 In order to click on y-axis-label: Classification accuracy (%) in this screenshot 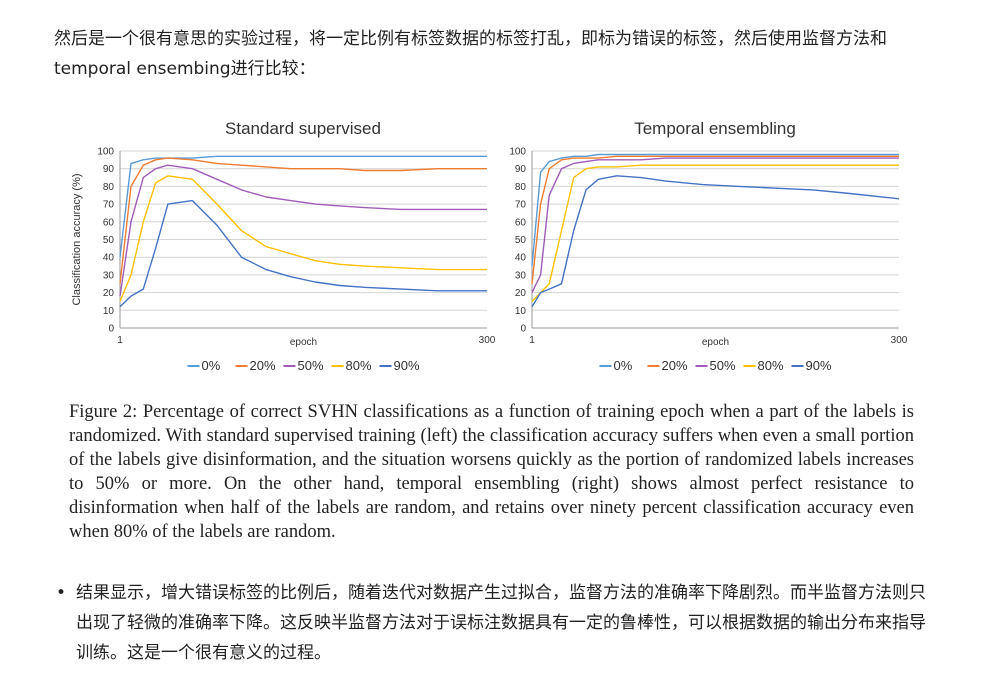, I will do `click(77, 239)`.